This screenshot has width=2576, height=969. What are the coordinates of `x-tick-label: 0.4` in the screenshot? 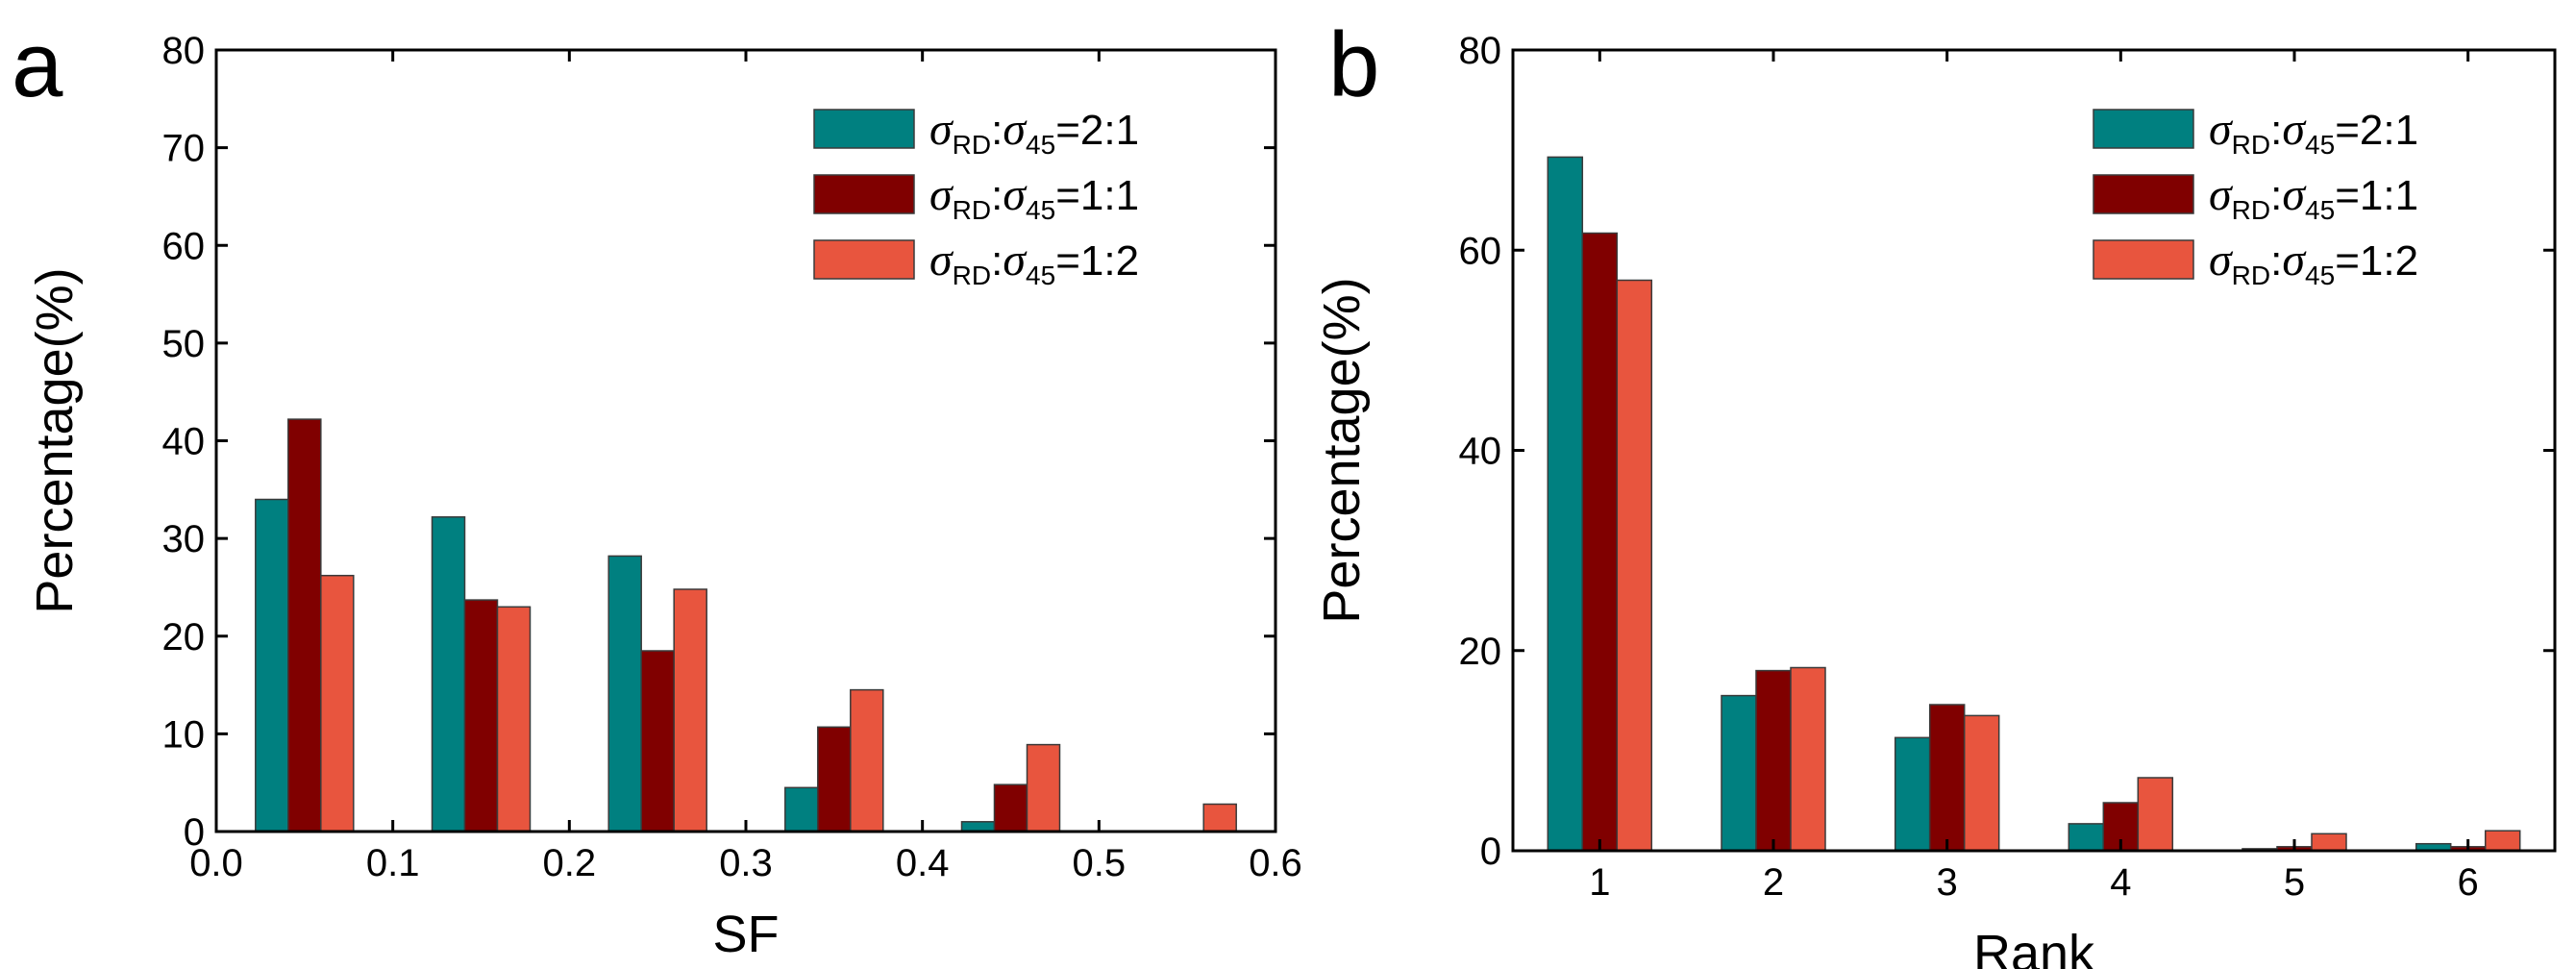 It's located at (923, 863).